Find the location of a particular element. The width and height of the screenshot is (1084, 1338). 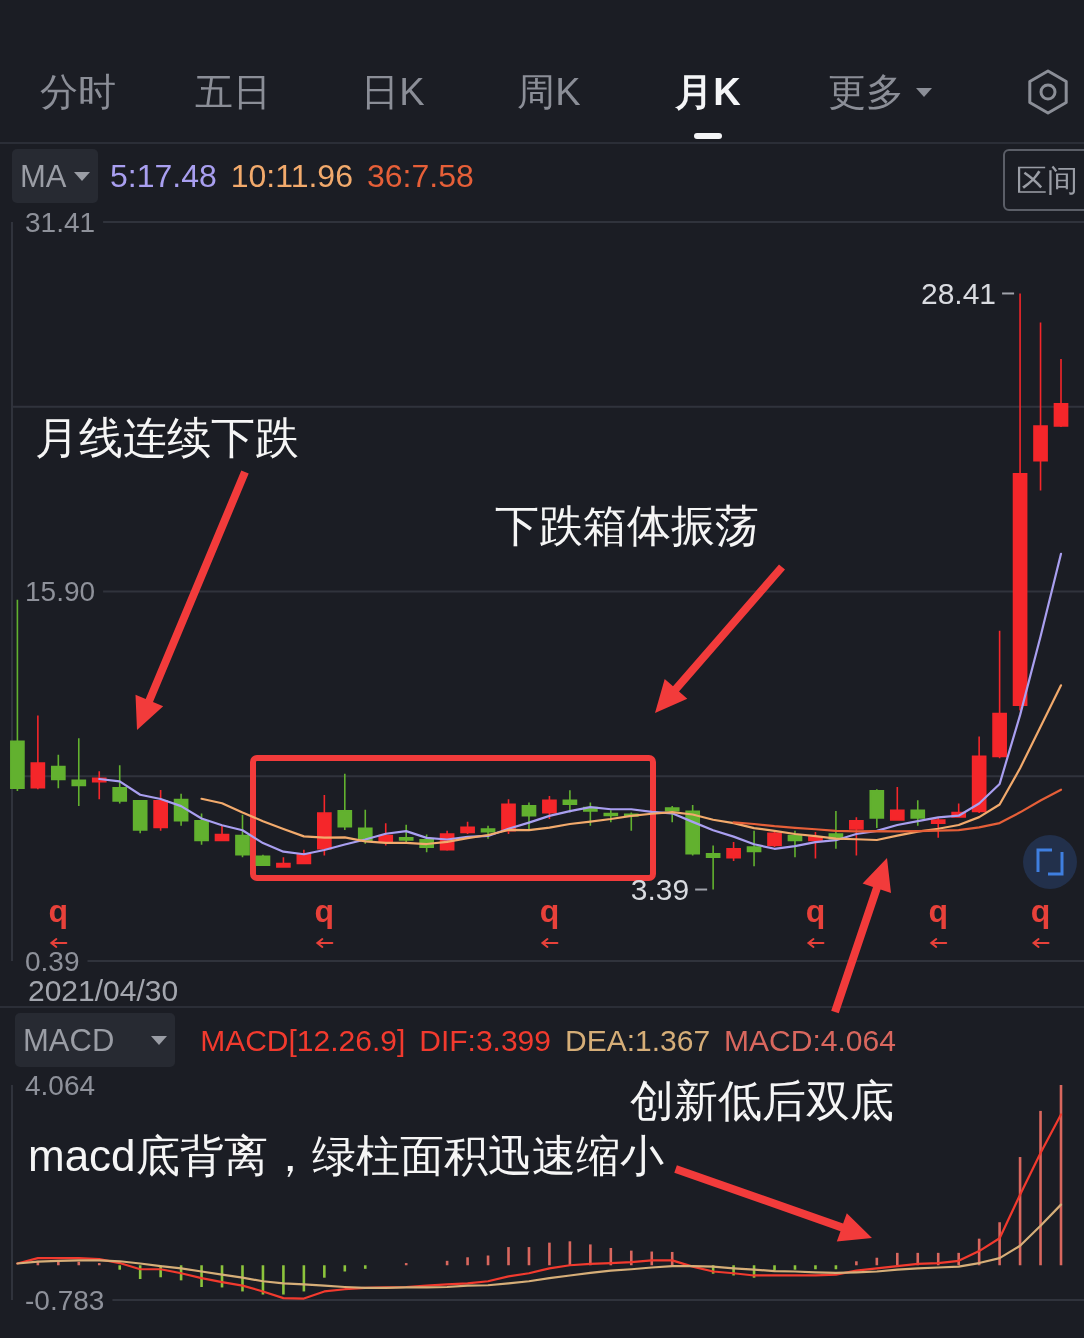

annotation: 3.39 is located at coordinates (660, 890).